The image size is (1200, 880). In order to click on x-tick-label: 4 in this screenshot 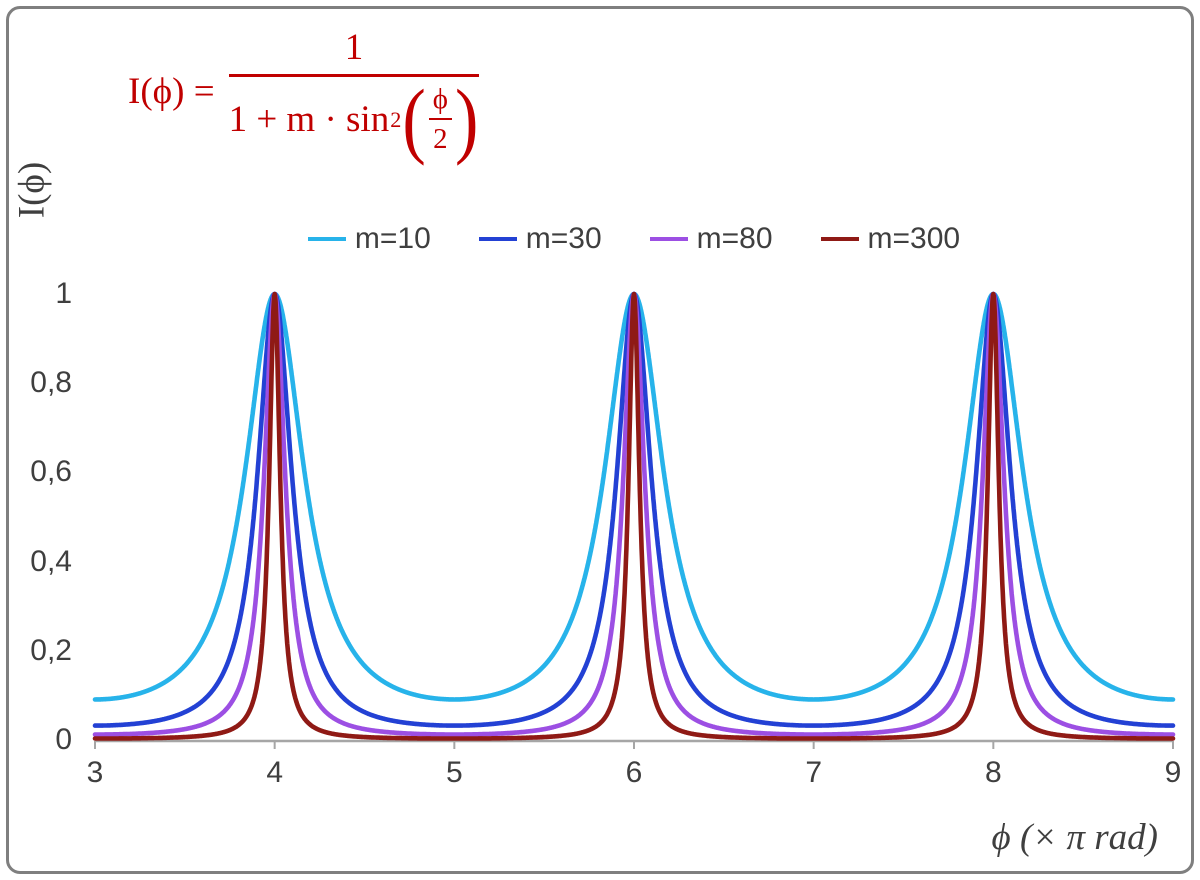, I will do `click(274, 772)`.